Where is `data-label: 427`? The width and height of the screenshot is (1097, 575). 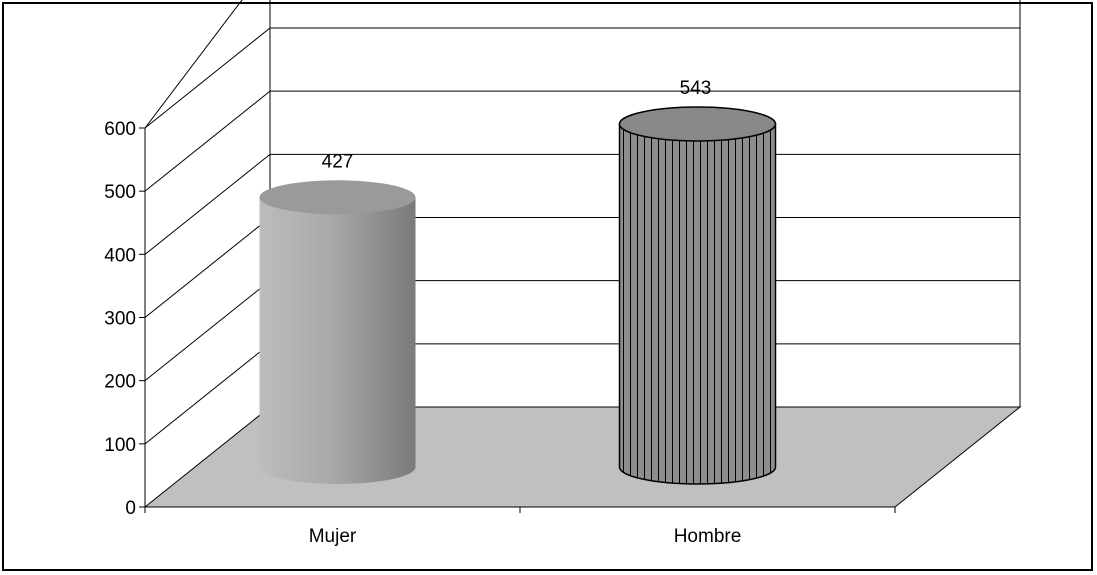
data-label: 427 is located at coordinates (338, 161).